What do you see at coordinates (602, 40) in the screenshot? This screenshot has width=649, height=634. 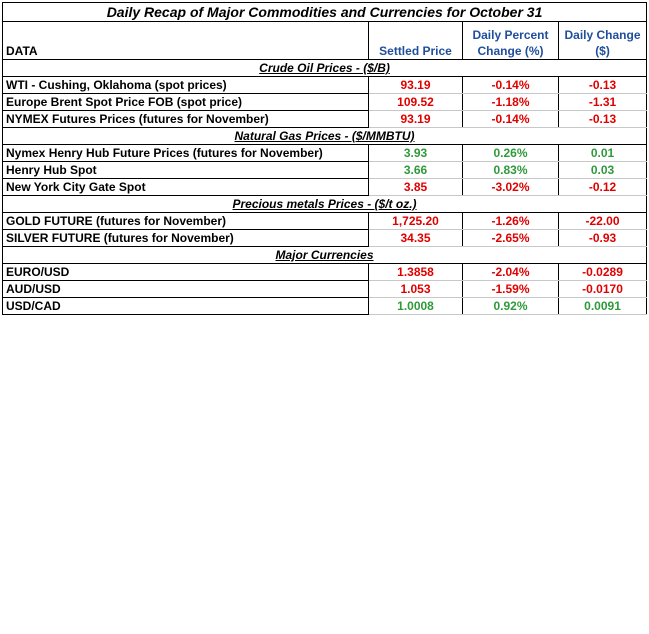 I see `header-change: Daily Change ($)` at bounding box center [602, 40].